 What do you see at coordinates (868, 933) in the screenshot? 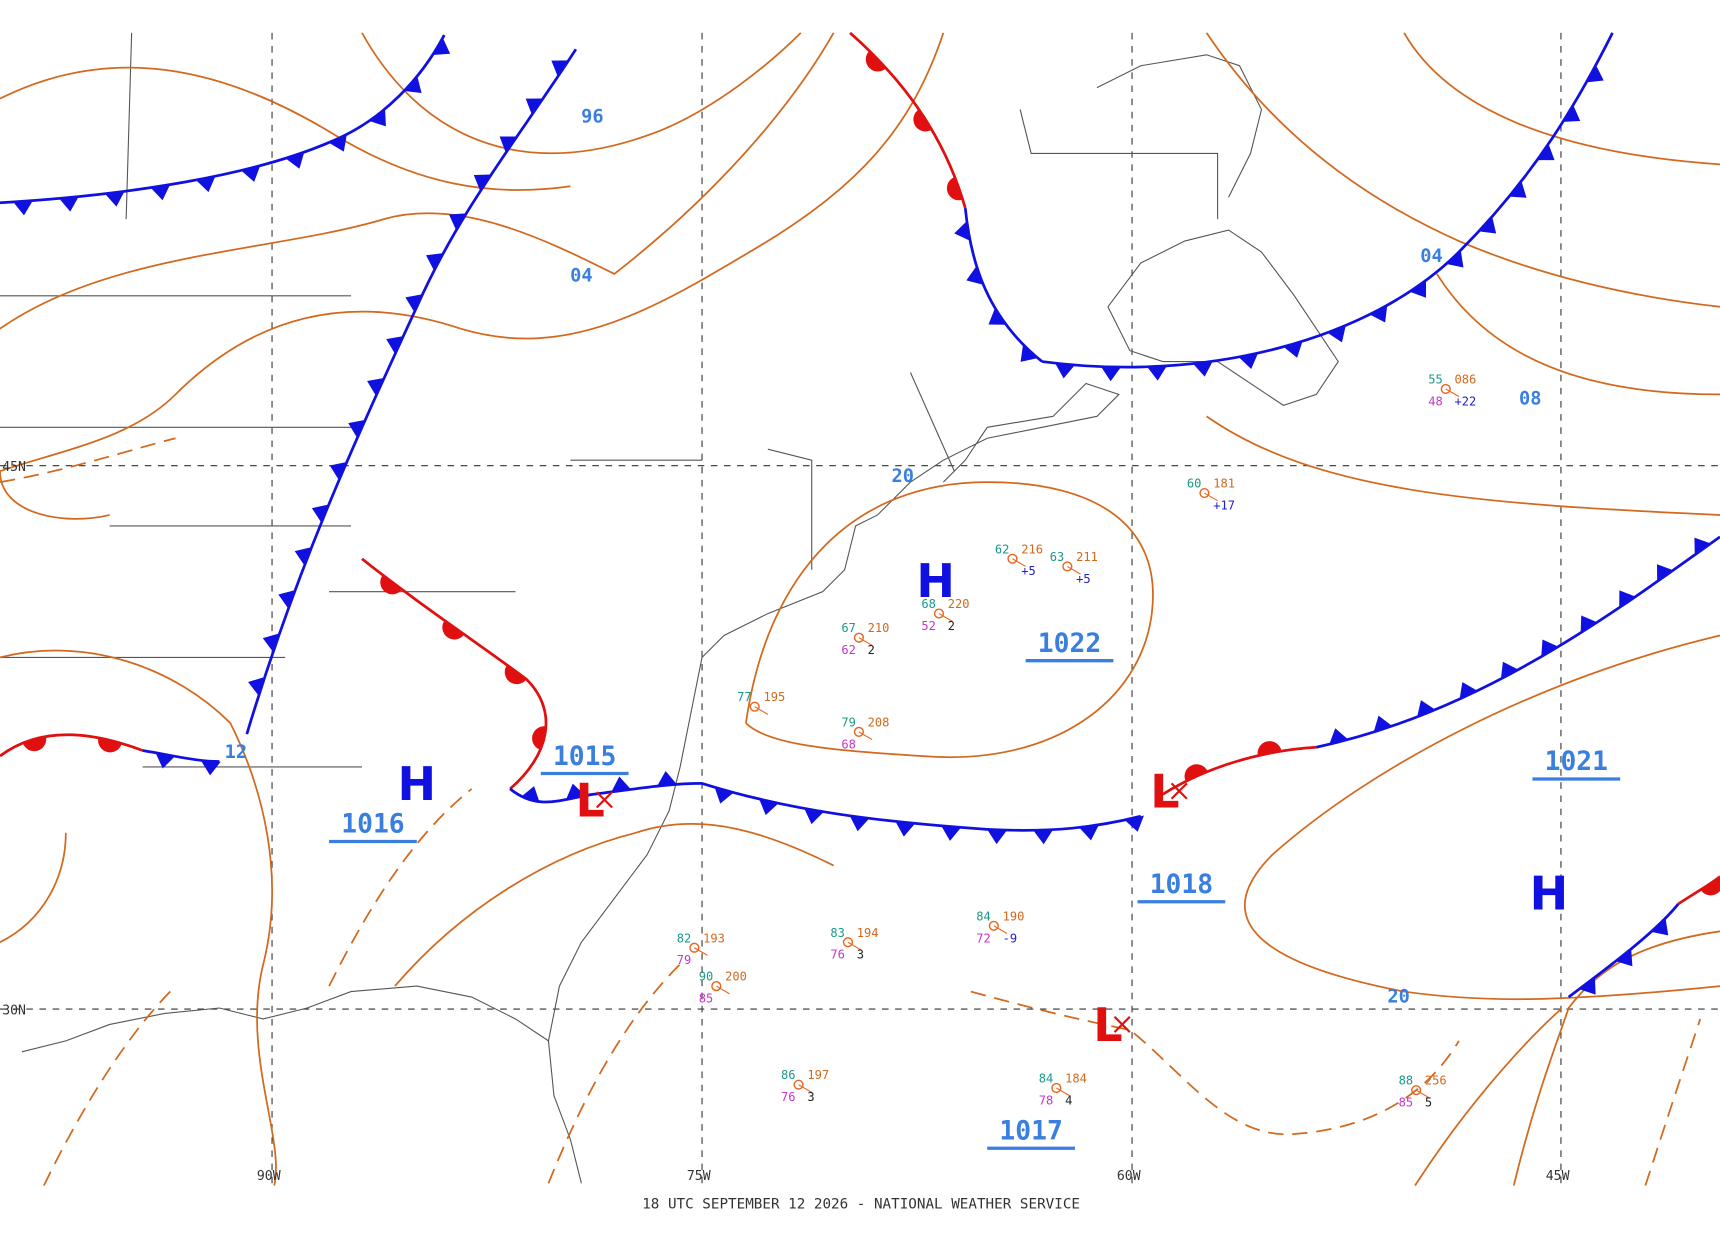
I see `station-pressure: 194` at bounding box center [868, 933].